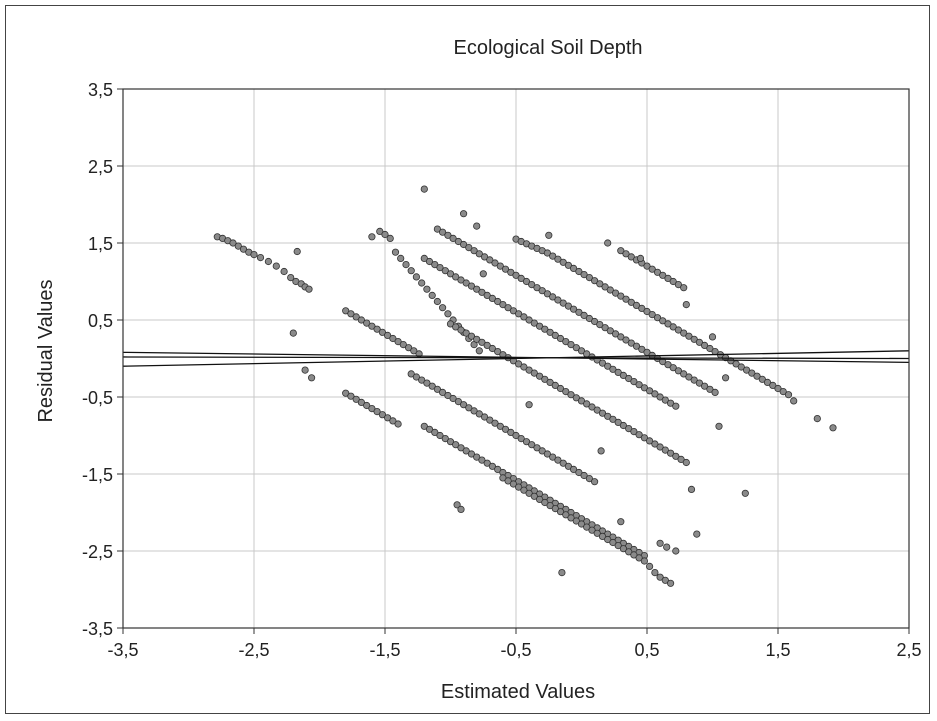  I want to click on y-tick-label: -2,5, so click(97, 552).